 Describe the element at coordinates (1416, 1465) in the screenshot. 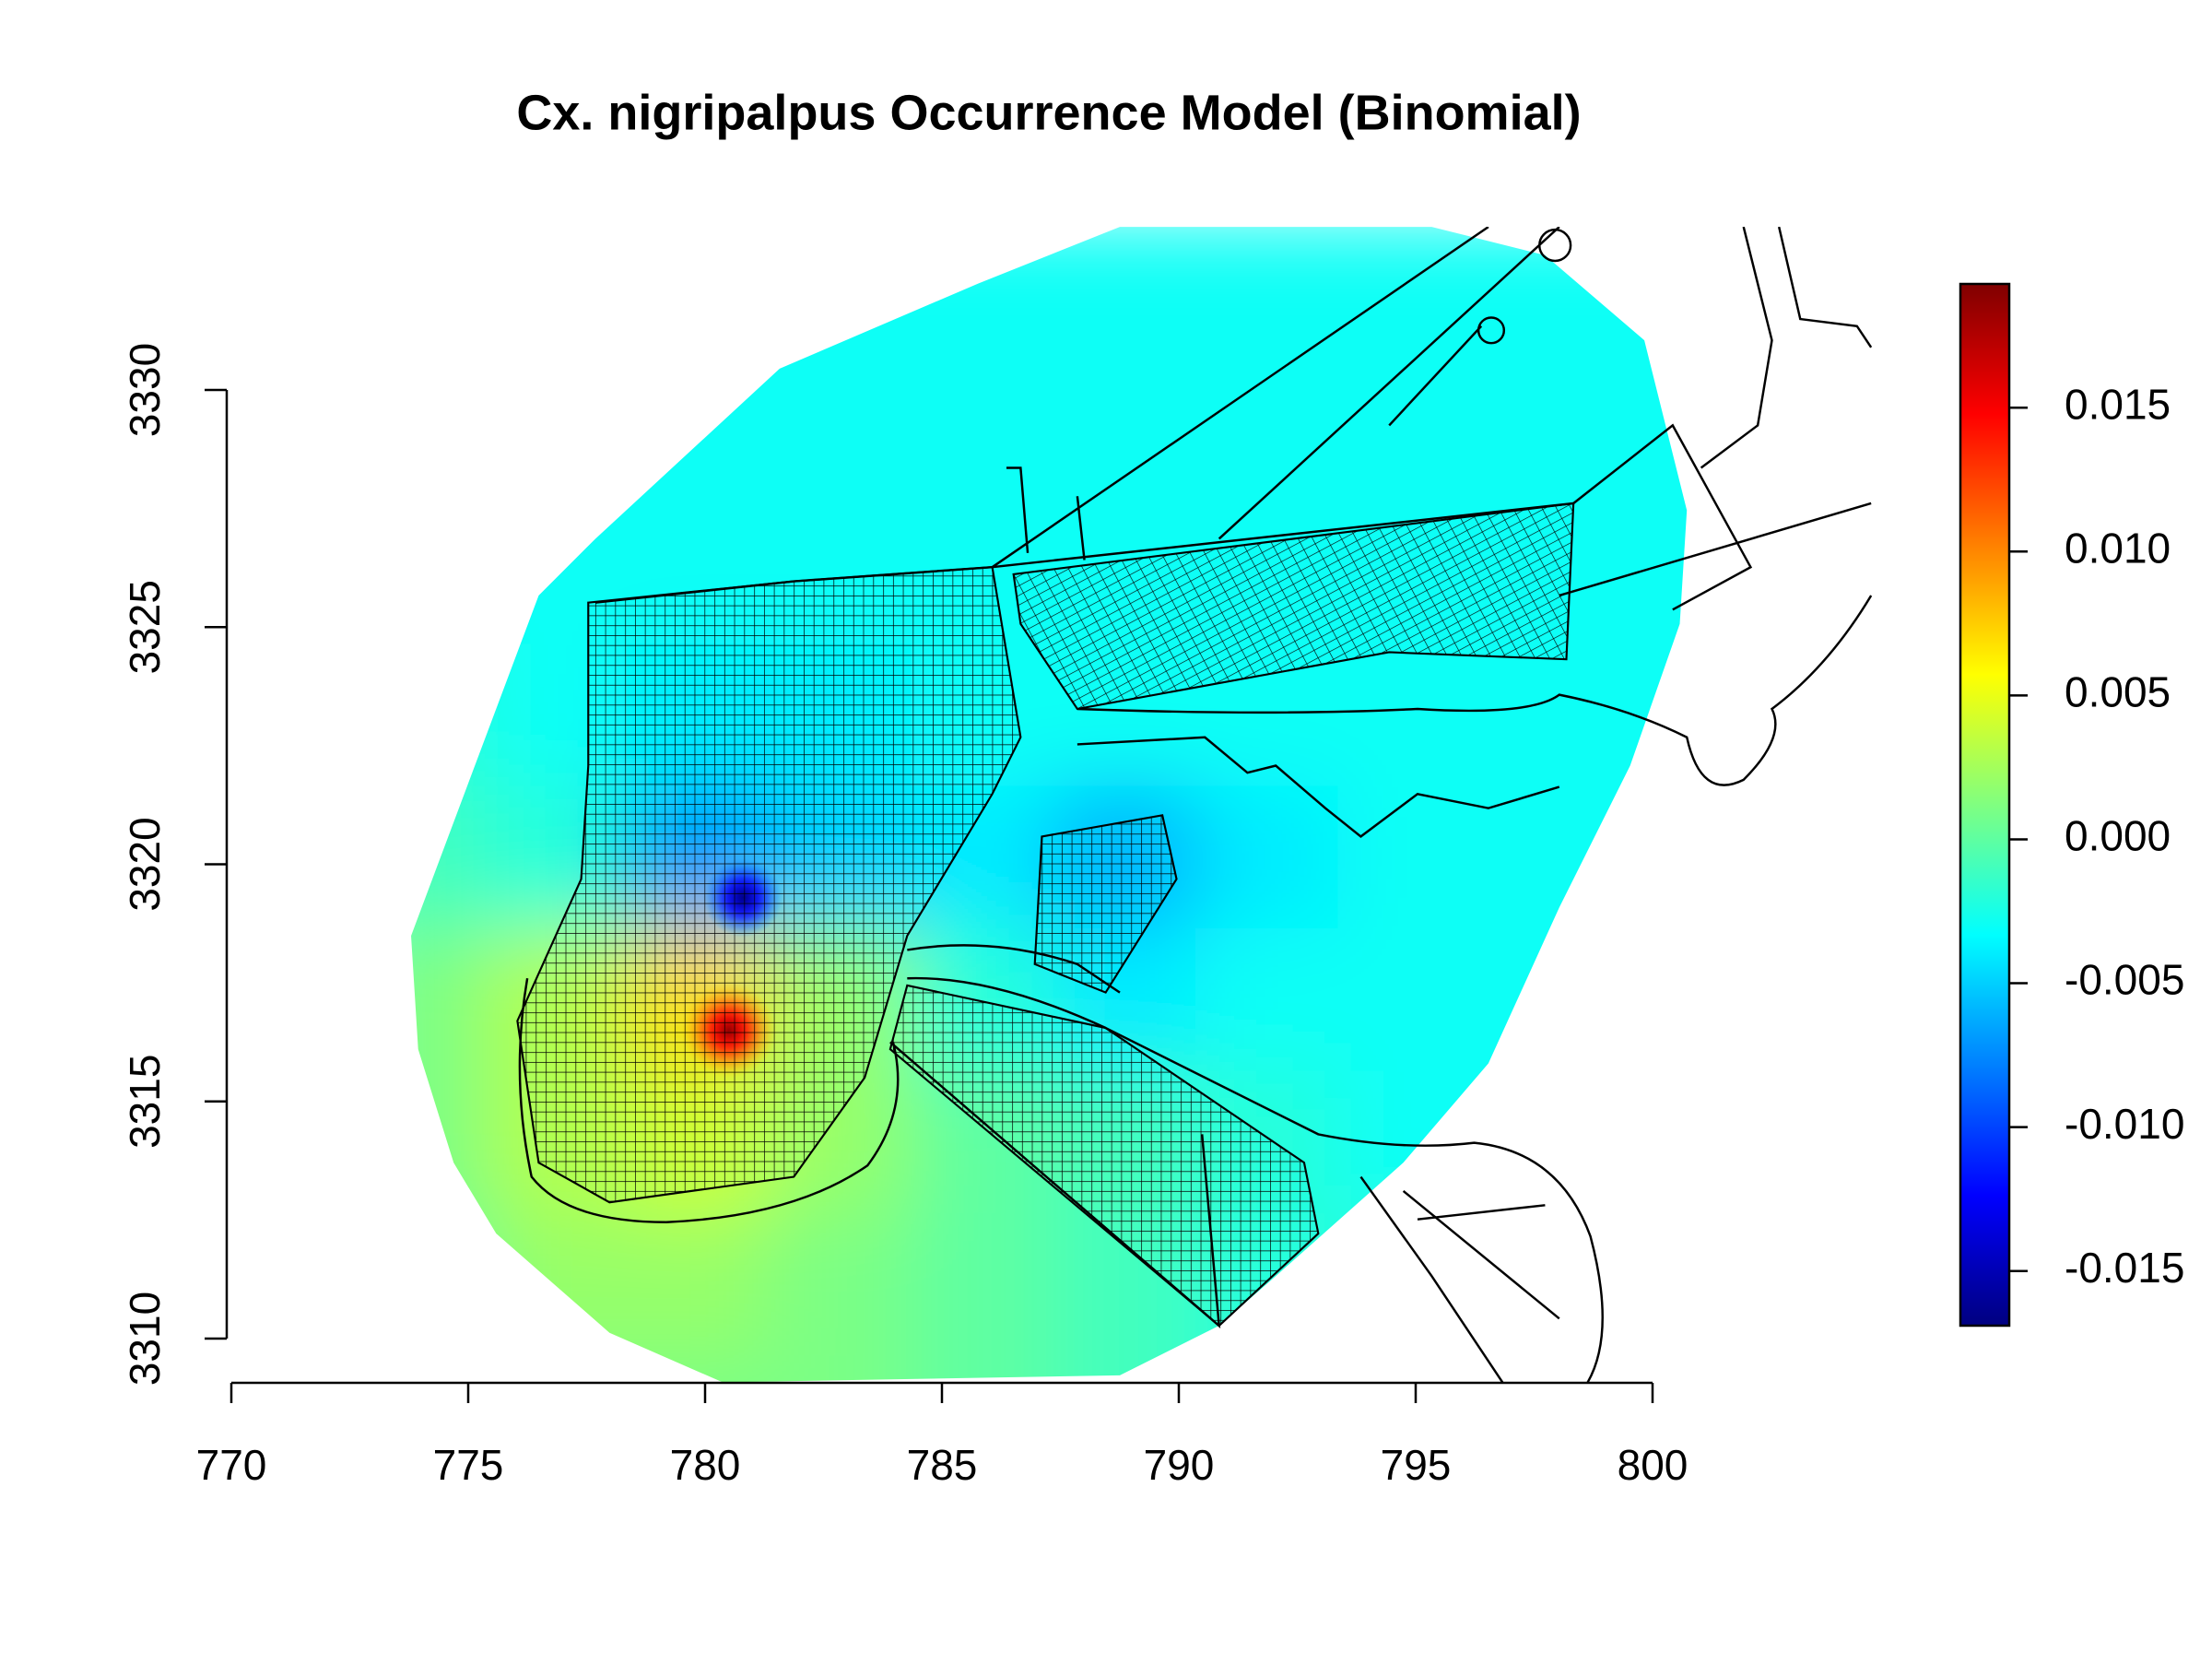

I see `x-tick-label: 795` at that location.